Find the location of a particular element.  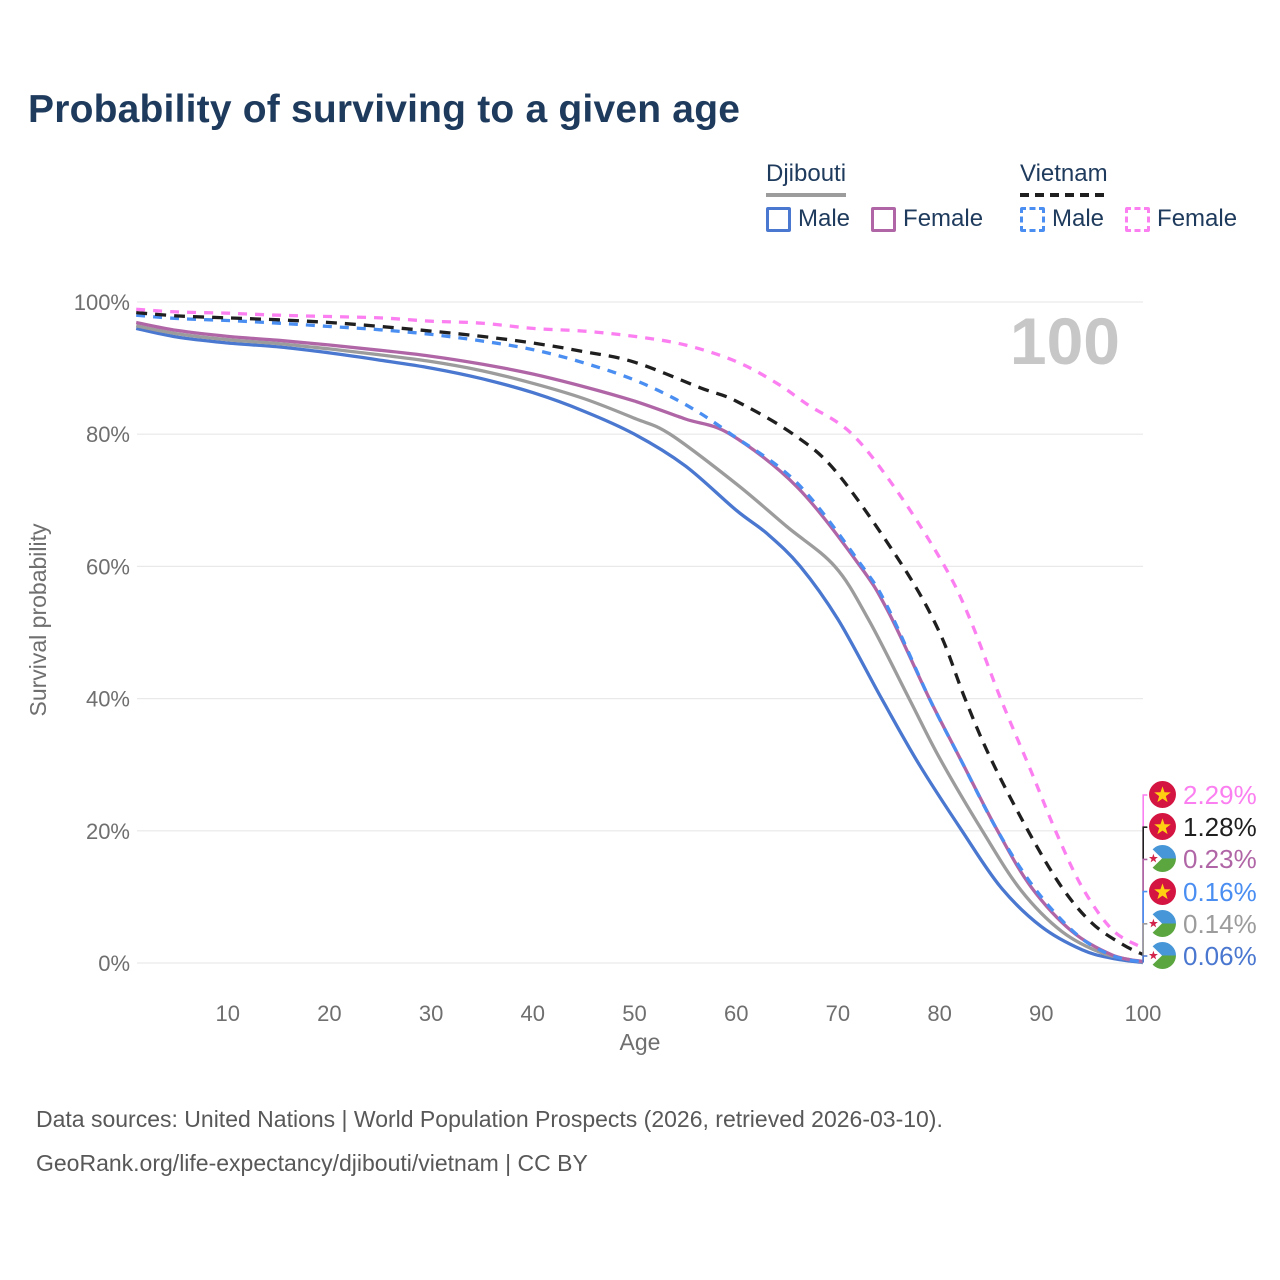

leader-line-djibouti-male is located at coordinates (1145, 959).